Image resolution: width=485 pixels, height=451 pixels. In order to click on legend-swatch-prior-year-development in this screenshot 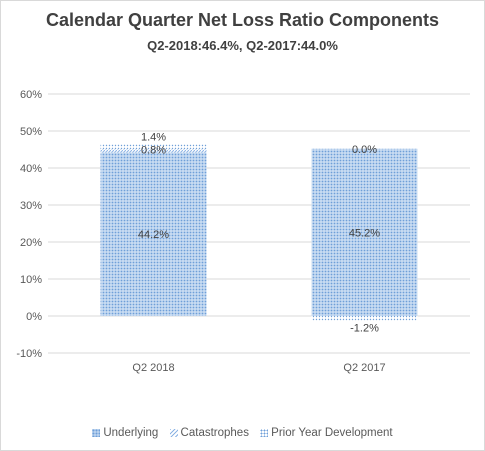, I will do `click(264, 432)`.